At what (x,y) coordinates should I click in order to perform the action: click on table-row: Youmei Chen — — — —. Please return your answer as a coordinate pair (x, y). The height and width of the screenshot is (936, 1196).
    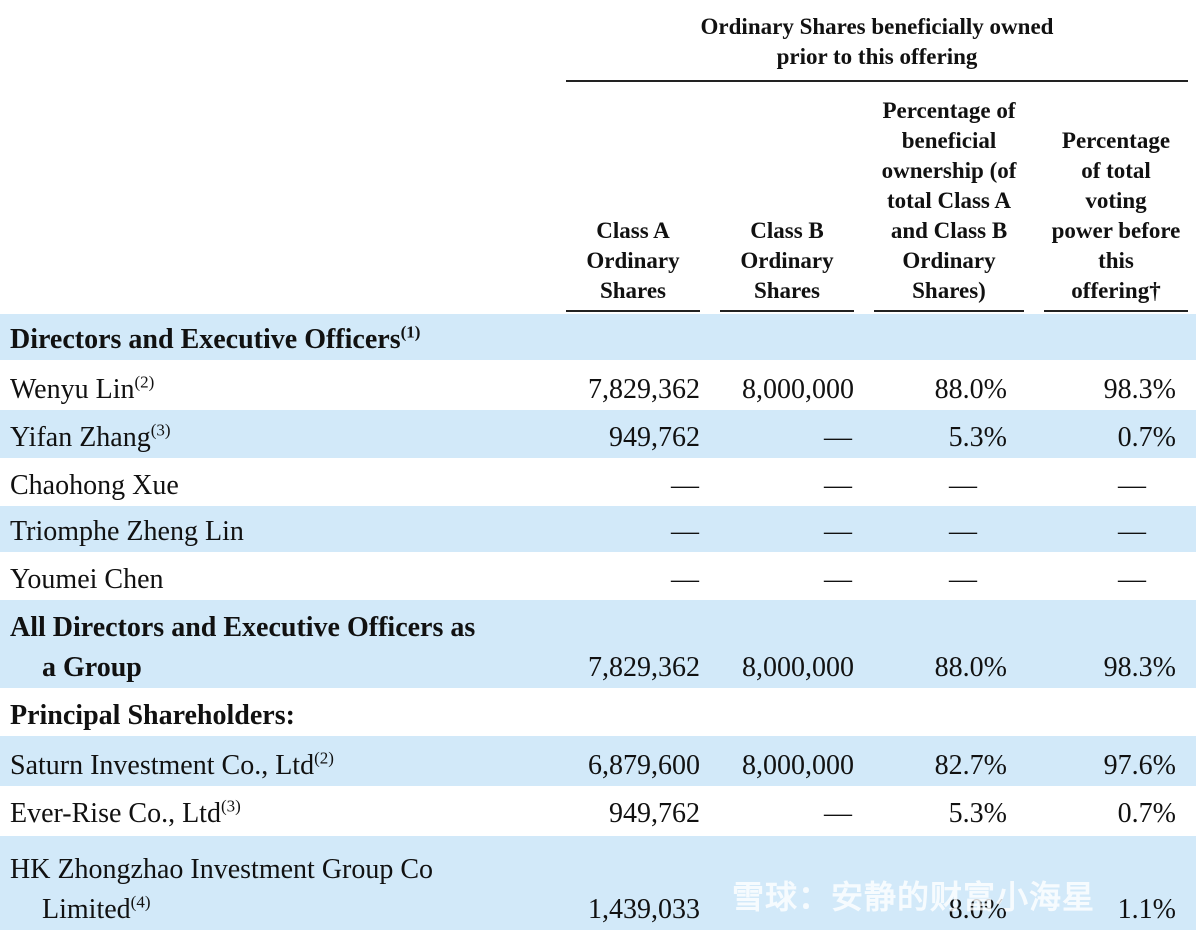
    Looking at the image, I should click on (598, 576).